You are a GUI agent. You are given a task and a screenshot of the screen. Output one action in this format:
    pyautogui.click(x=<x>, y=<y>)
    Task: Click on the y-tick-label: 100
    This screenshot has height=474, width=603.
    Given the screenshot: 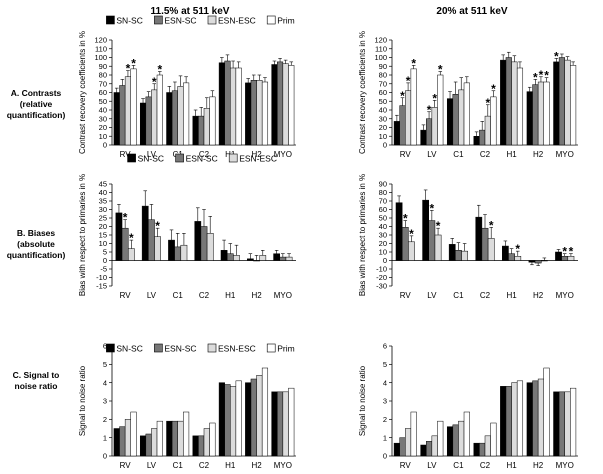 What is the action you would take?
    pyautogui.click(x=100, y=57)
    